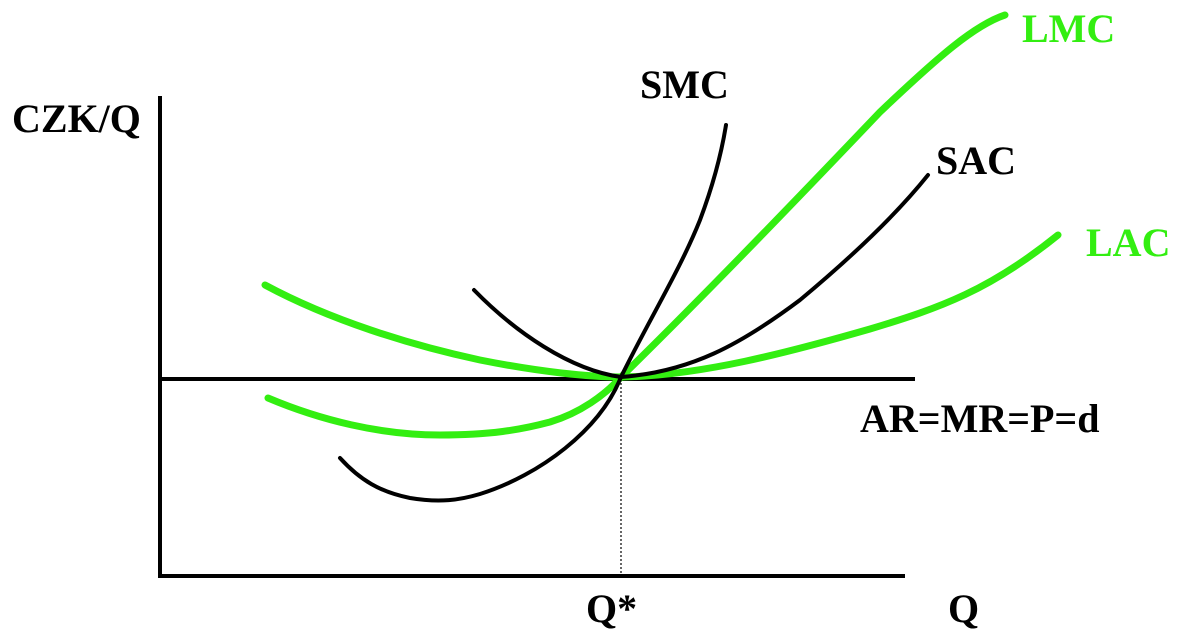  Describe the element at coordinates (611, 608) in the screenshot. I see `q-star-label: Q*` at that location.